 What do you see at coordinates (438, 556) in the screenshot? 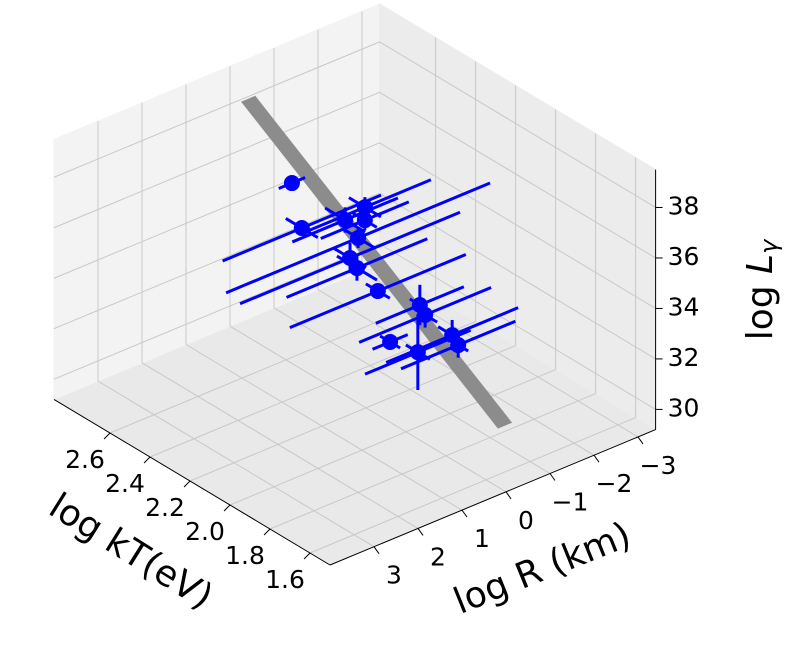
I see `y-tick-label: 2` at bounding box center [438, 556].